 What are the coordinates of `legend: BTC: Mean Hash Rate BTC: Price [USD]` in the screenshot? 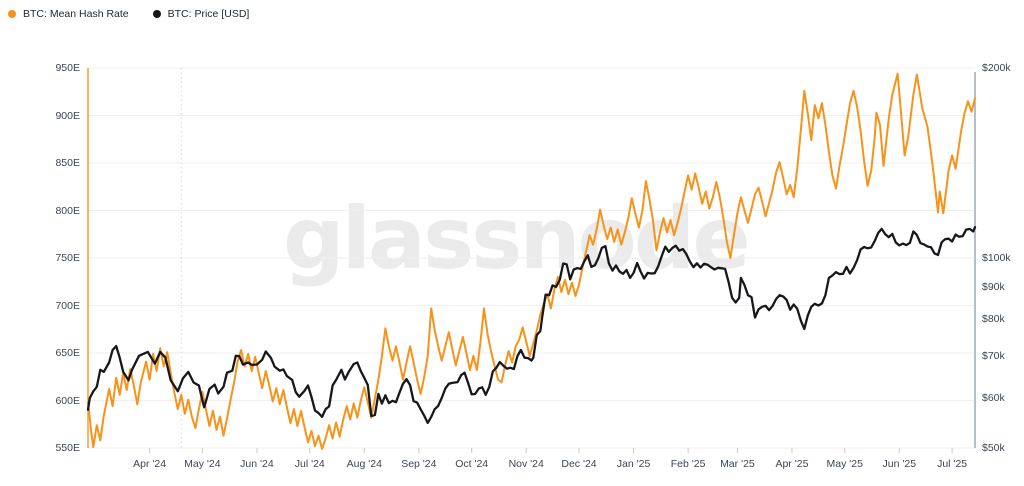 It's located at (128, 14).